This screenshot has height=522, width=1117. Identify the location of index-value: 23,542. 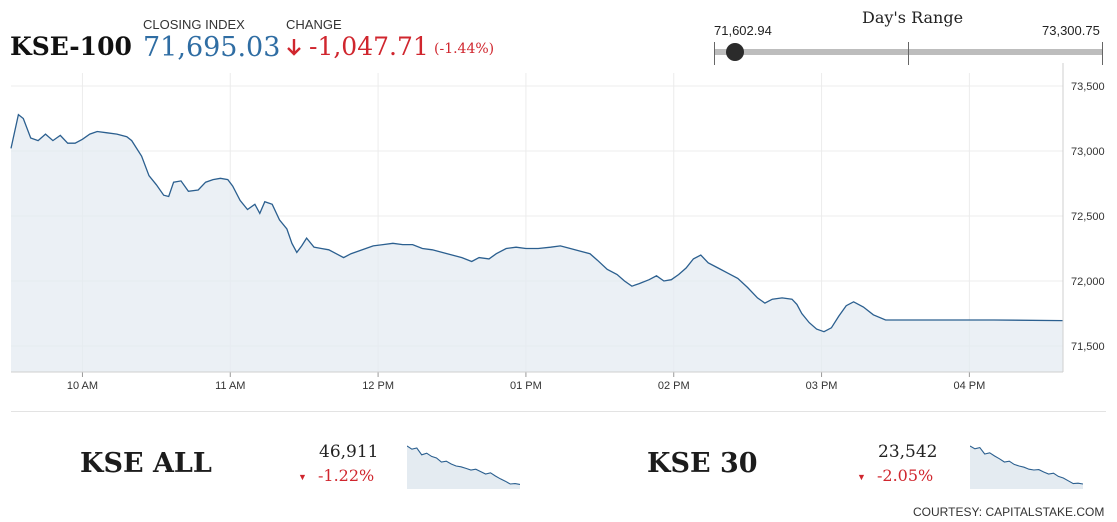
(908, 452).